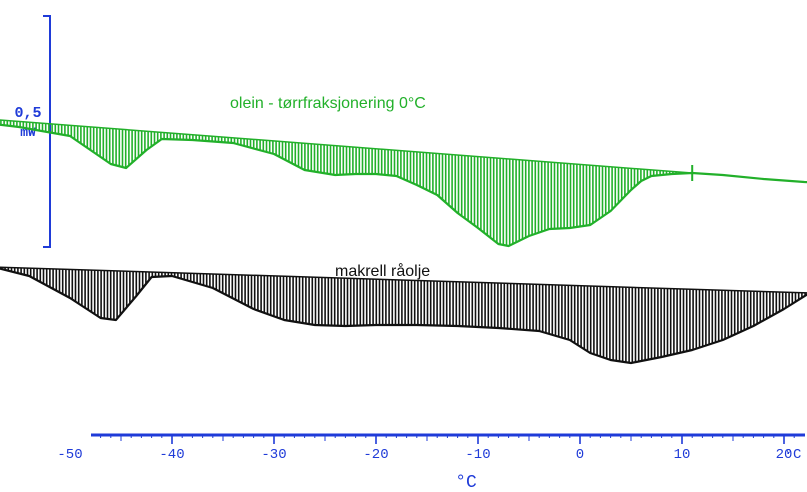 The height and width of the screenshot is (492, 807). Describe the element at coordinates (466, 482) in the screenshot. I see `x-axis-title: °C` at that location.